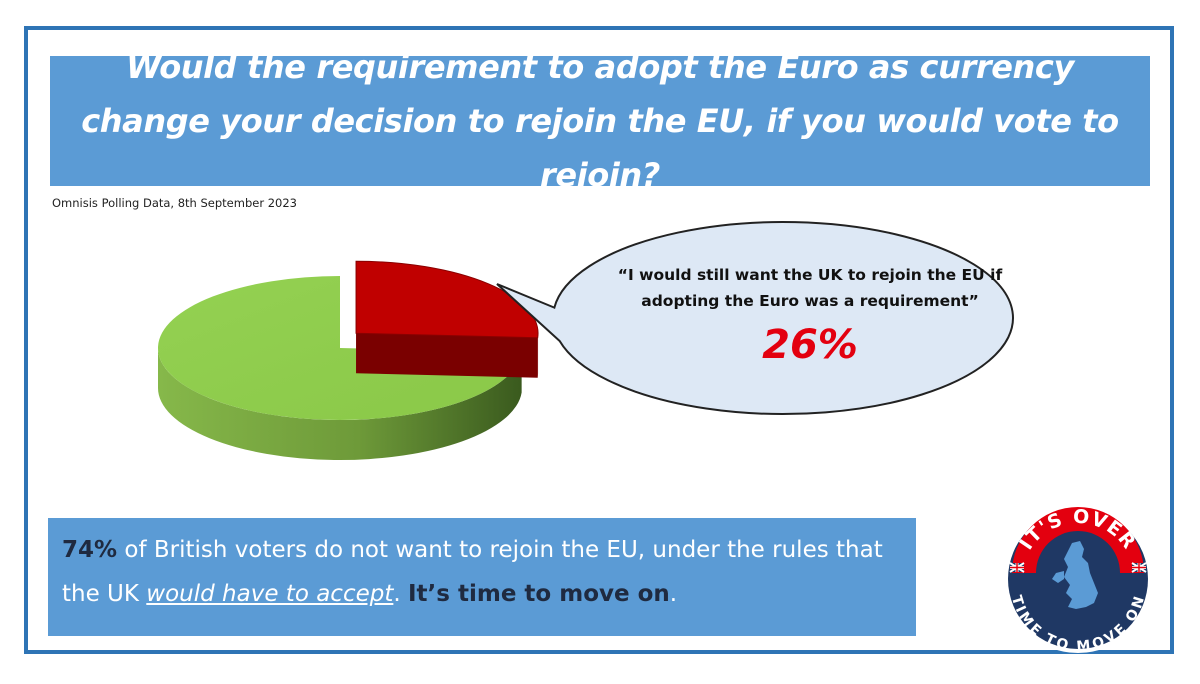 This screenshot has width=1200, height=684. I want to click on message-closing: It’s time to move on, so click(538, 594).